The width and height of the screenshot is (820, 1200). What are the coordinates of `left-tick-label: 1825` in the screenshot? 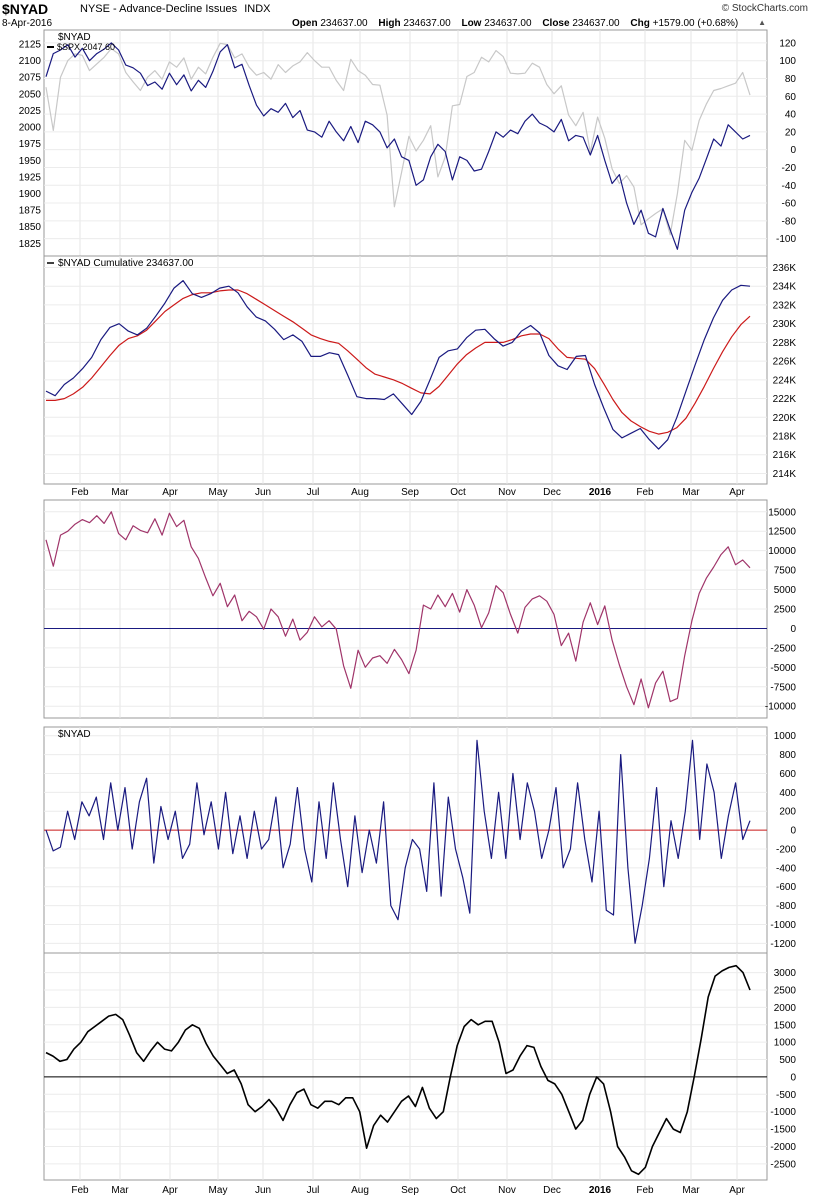 It's located at (30, 244).